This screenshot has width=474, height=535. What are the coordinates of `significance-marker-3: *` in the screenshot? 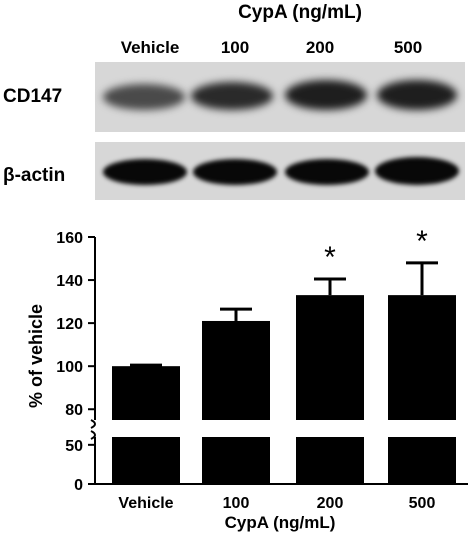 It's located at (422, 241).